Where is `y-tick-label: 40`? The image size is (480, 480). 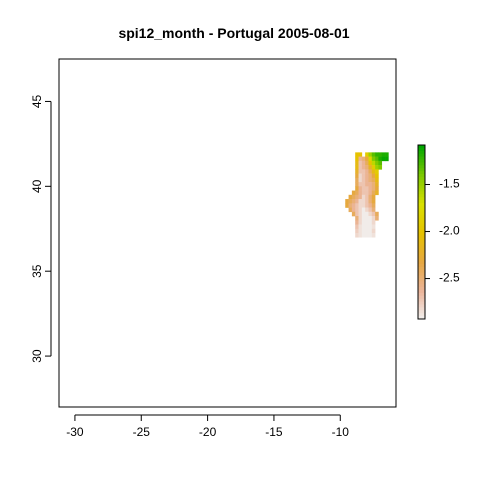
y-tick-label: 40 is located at coordinates (37, 186).